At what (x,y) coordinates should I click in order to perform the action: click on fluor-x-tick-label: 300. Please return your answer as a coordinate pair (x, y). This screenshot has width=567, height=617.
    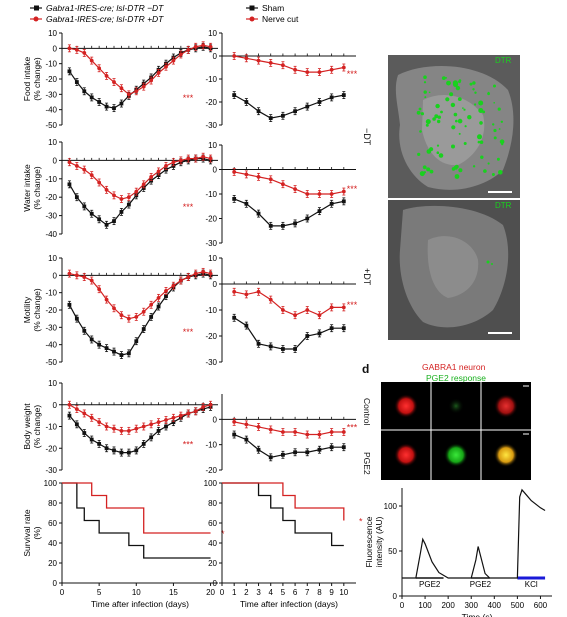
    Looking at the image, I should click on (472, 605).